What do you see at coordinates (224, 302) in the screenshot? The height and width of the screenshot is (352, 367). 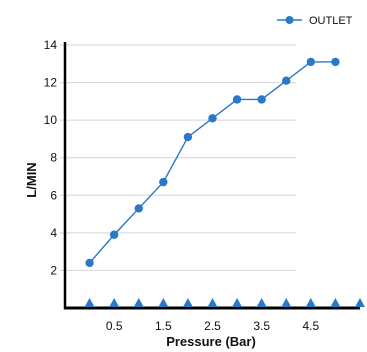 I see `x-axis-markers` at bounding box center [224, 302].